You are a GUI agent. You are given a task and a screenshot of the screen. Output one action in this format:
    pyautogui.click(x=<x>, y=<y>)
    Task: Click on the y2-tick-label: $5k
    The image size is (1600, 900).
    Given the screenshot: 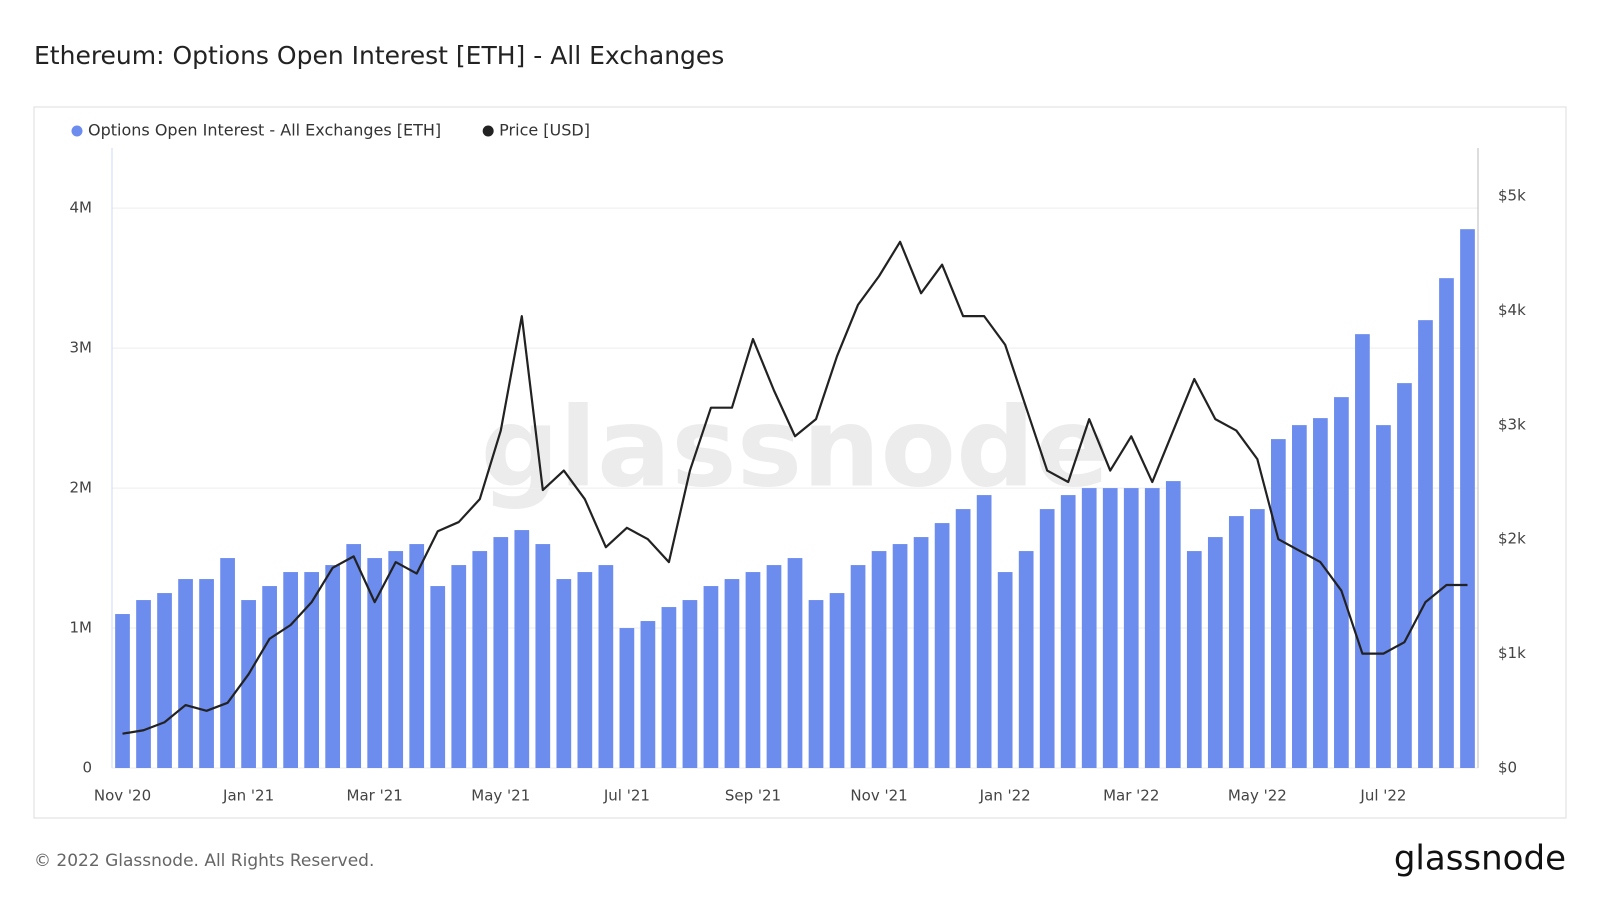 What is the action you would take?
    pyautogui.click(x=1512, y=196)
    